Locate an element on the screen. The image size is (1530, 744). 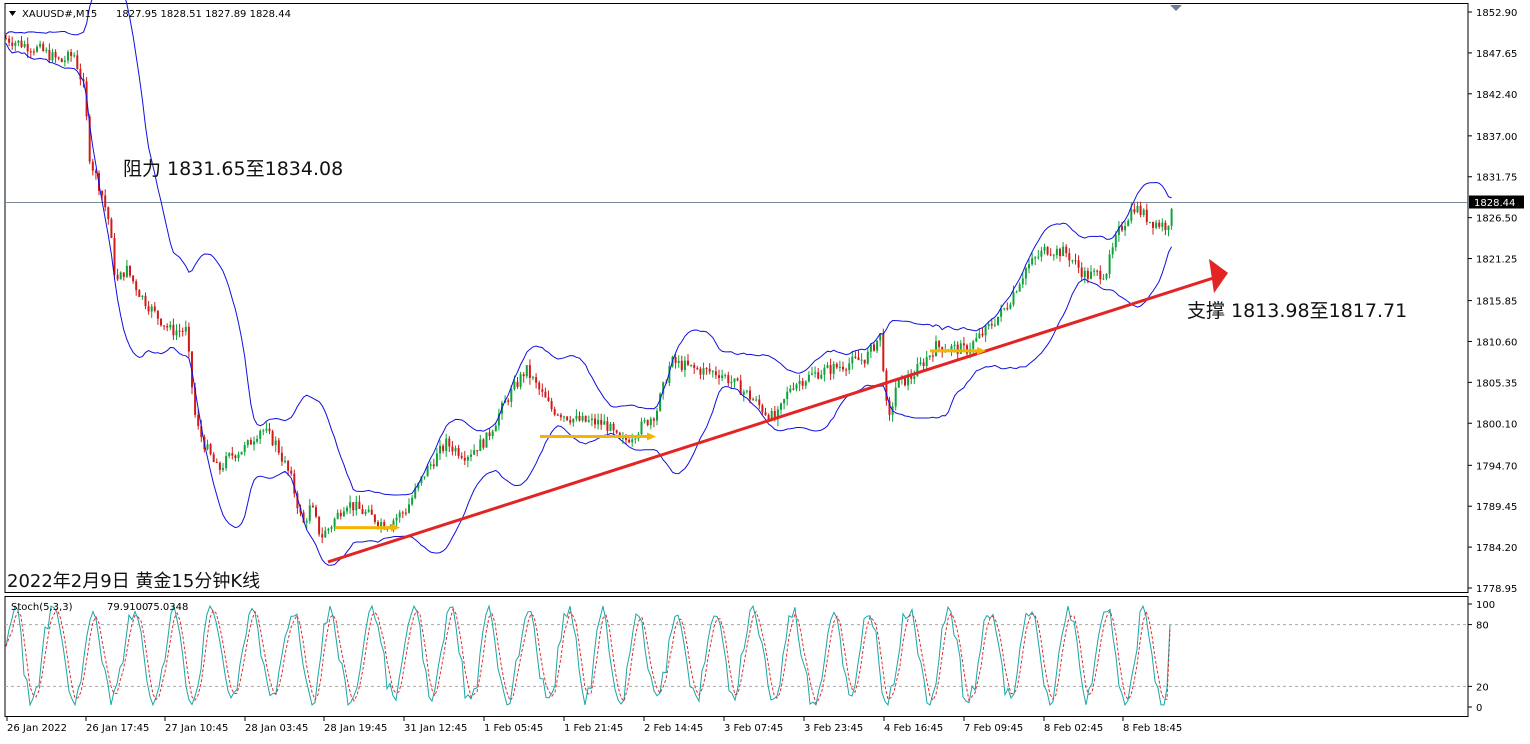
price-tick-label: 1805.35 is located at coordinates (1496, 383).